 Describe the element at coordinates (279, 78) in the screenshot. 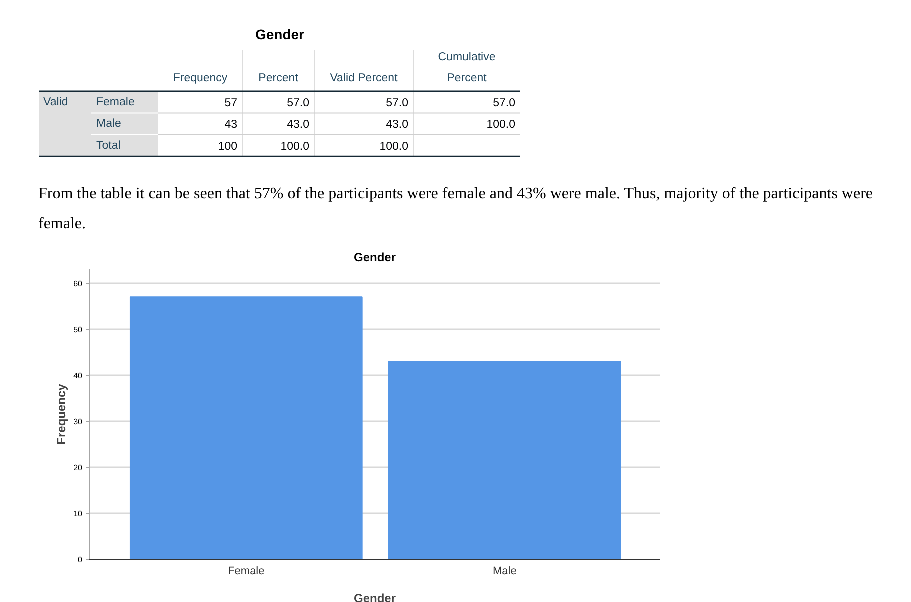

I see `category-label: Percent` at that location.